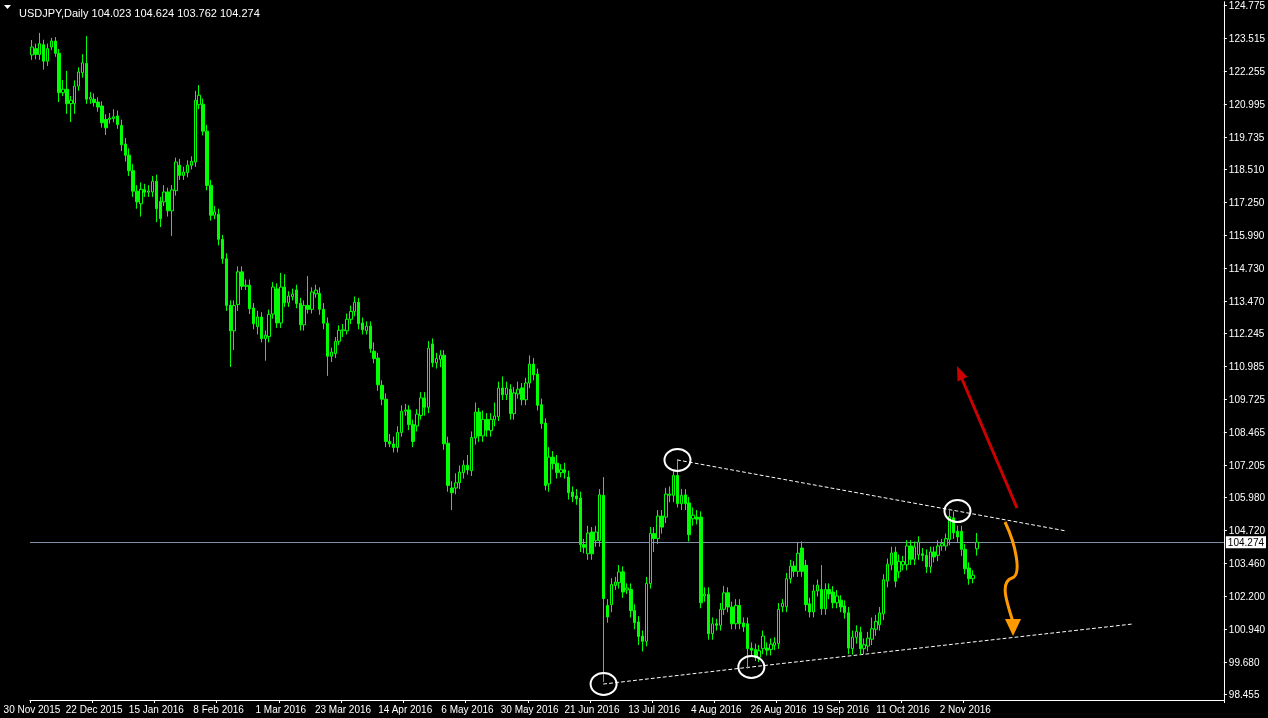 The height and width of the screenshot is (718, 1268). Describe the element at coordinates (1247, 465) in the screenshot. I see `y-tick-label: 107.205` at that location.